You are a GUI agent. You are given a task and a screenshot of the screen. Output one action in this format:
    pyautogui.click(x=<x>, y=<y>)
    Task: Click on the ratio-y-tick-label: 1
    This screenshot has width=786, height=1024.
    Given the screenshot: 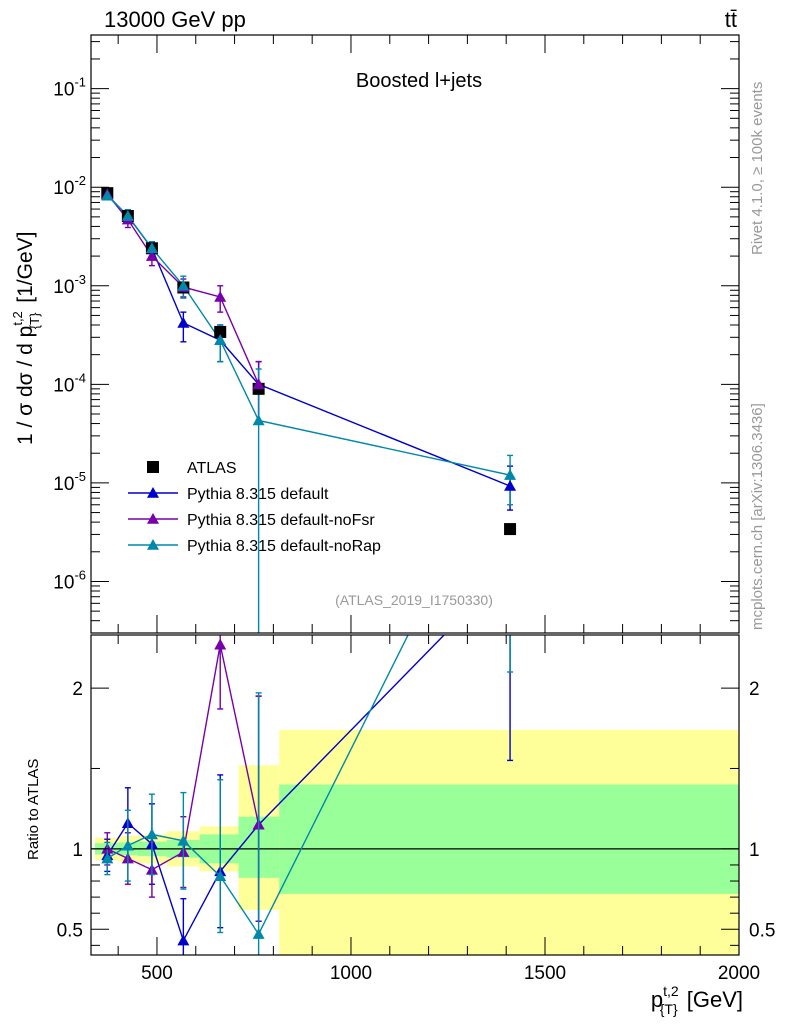 What is the action you would take?
    pyautogui.click(x=77, y=850)
    